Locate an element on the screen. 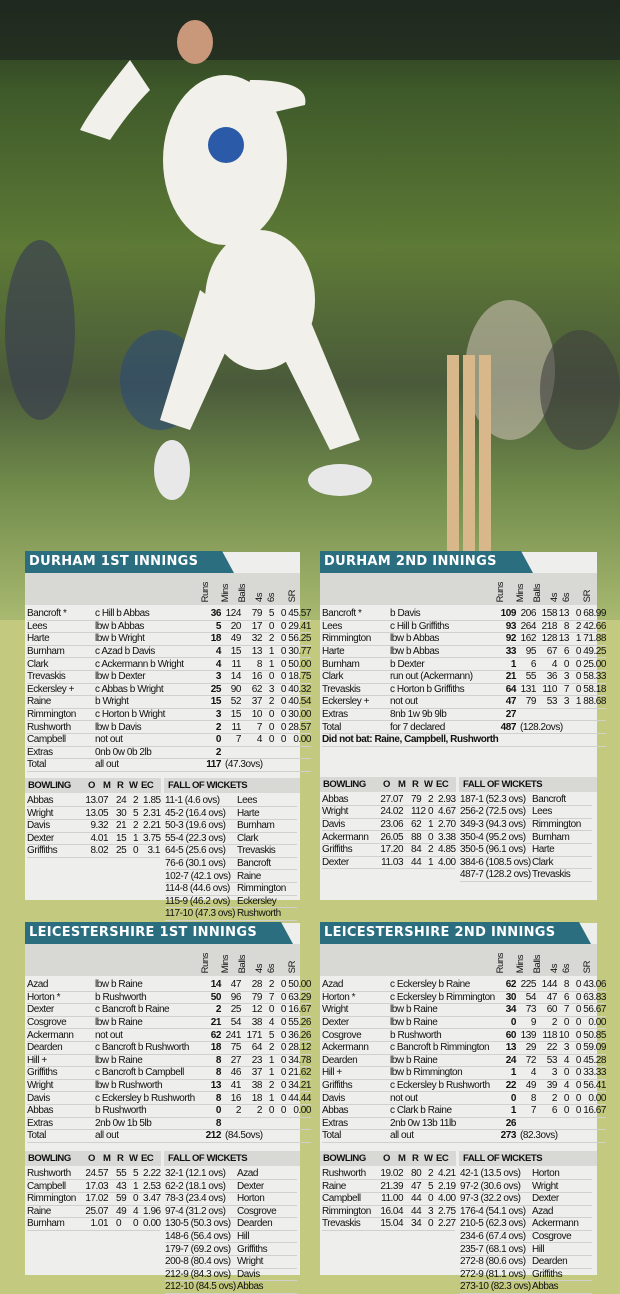 The height and width of the screenshot is (1294, 620). dismissal: lbw b Rushworth is located at coordinates (147, 1086).